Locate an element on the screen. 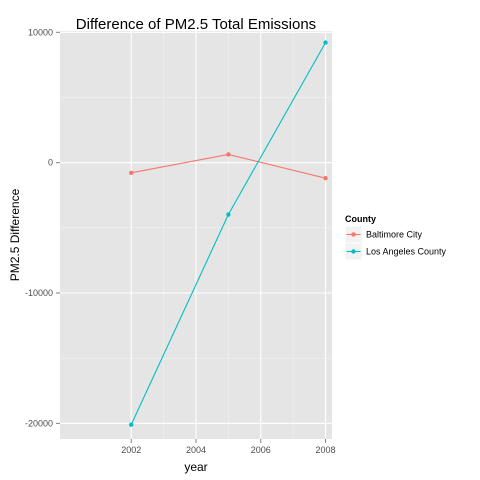 The width and height of the screenshot is (480, 480). x-tick-label: 2002 is located at coordinates (131, 450).